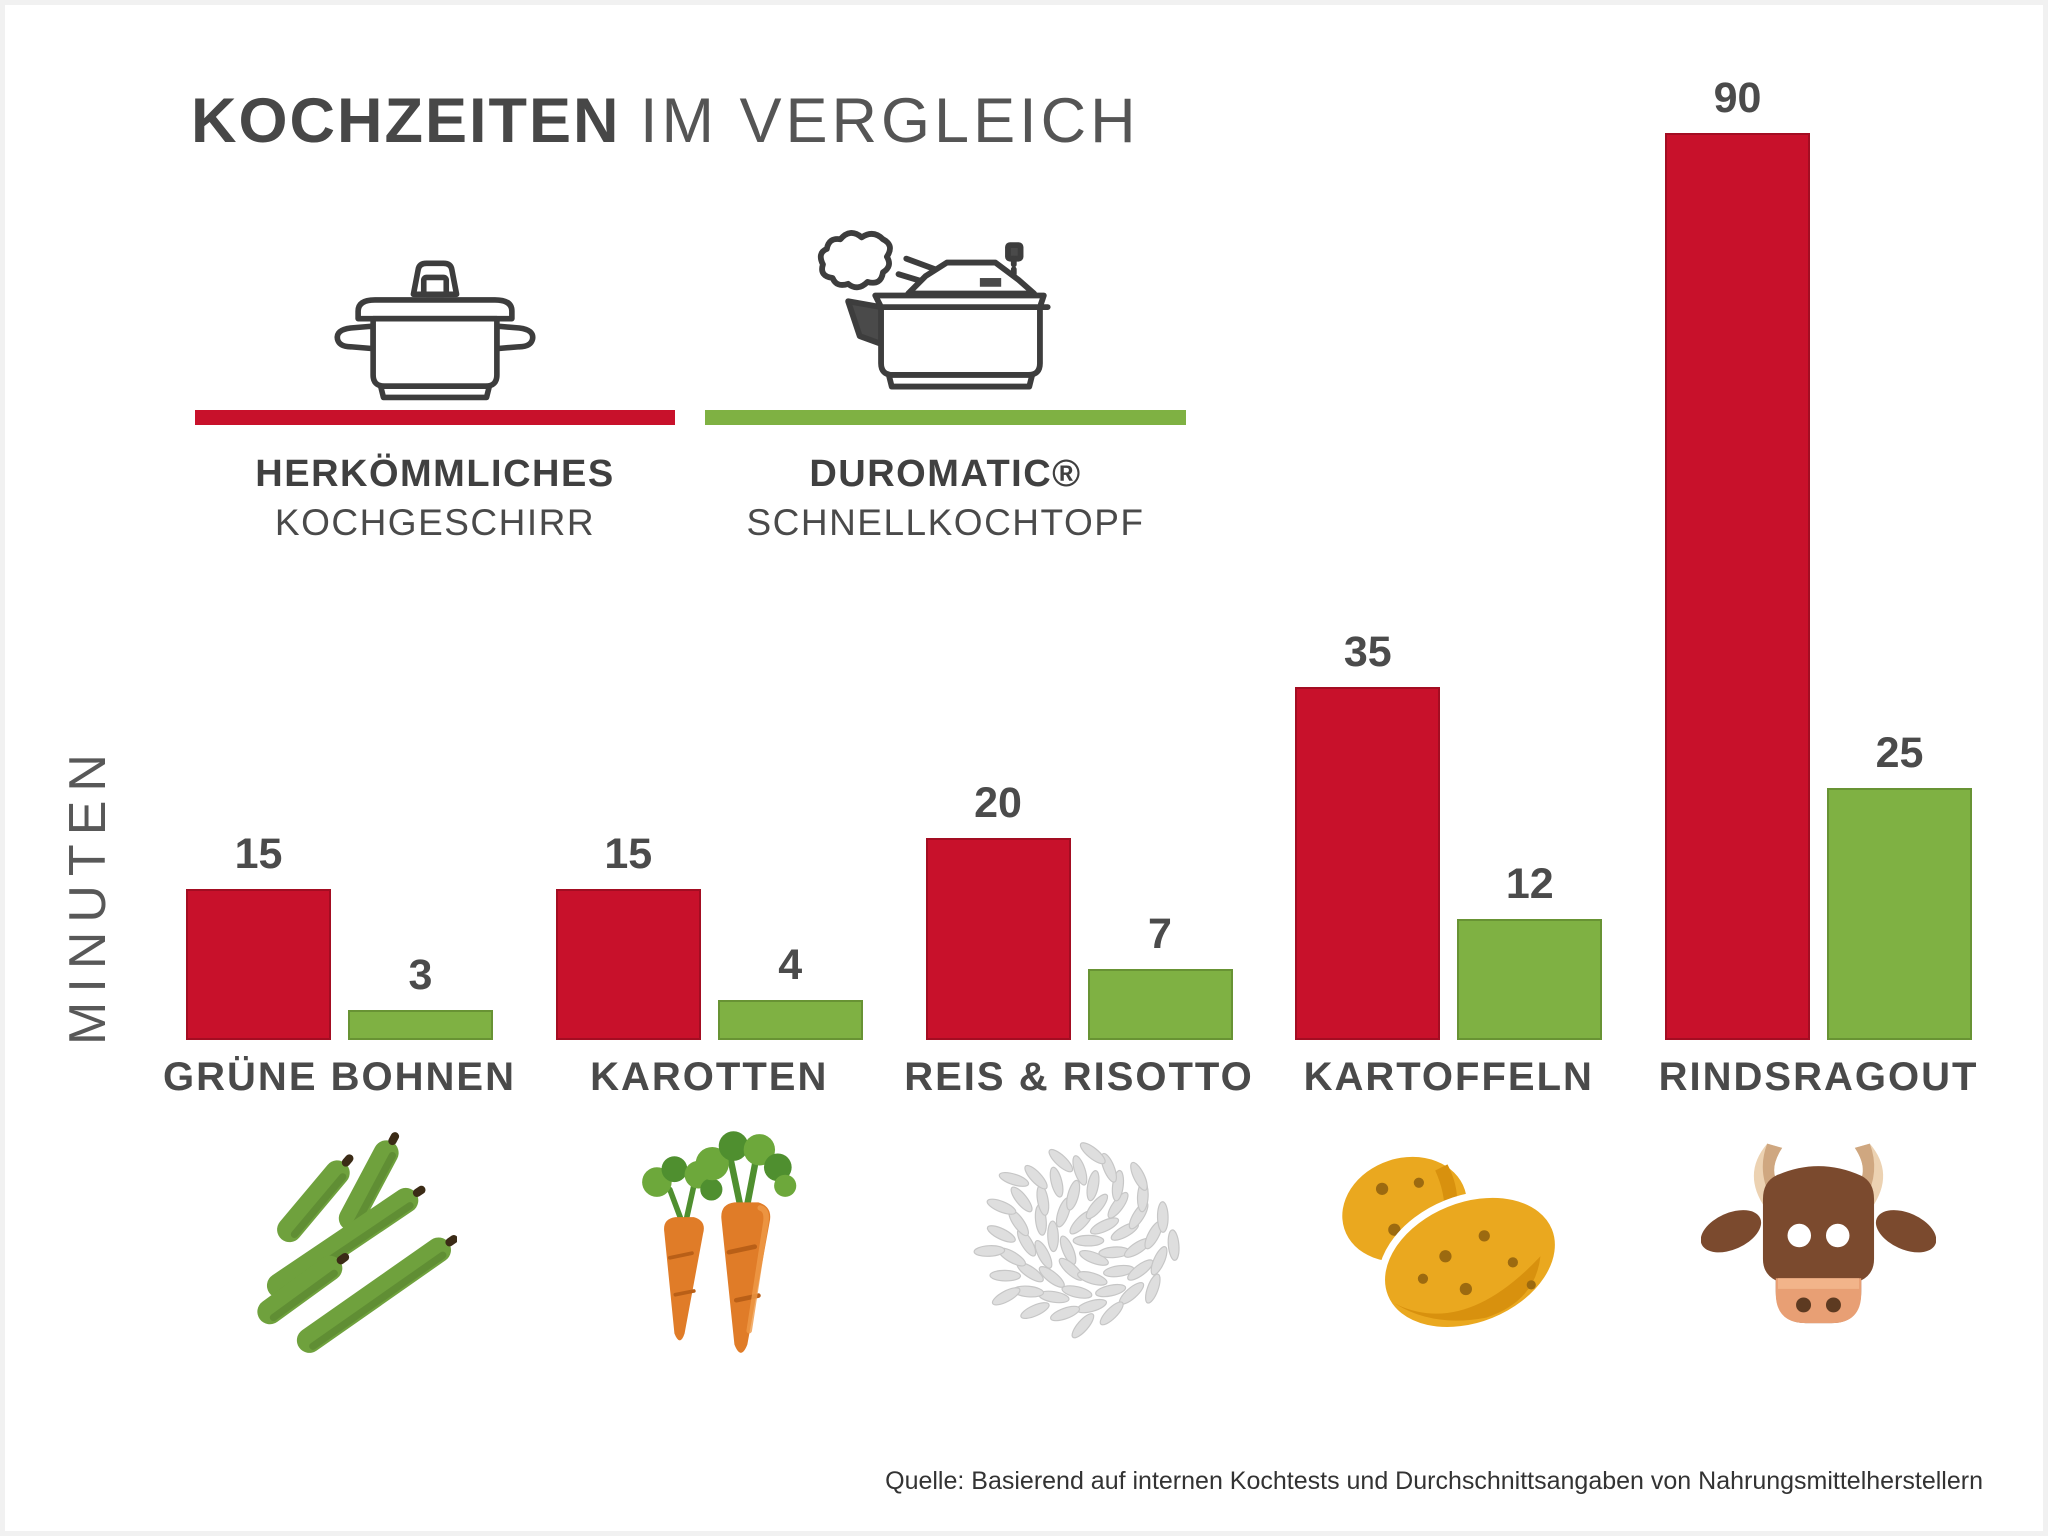  Describe the element at coordinates (1367, 652) in the screenshot. I see `bar-value-label: 35` at that location.